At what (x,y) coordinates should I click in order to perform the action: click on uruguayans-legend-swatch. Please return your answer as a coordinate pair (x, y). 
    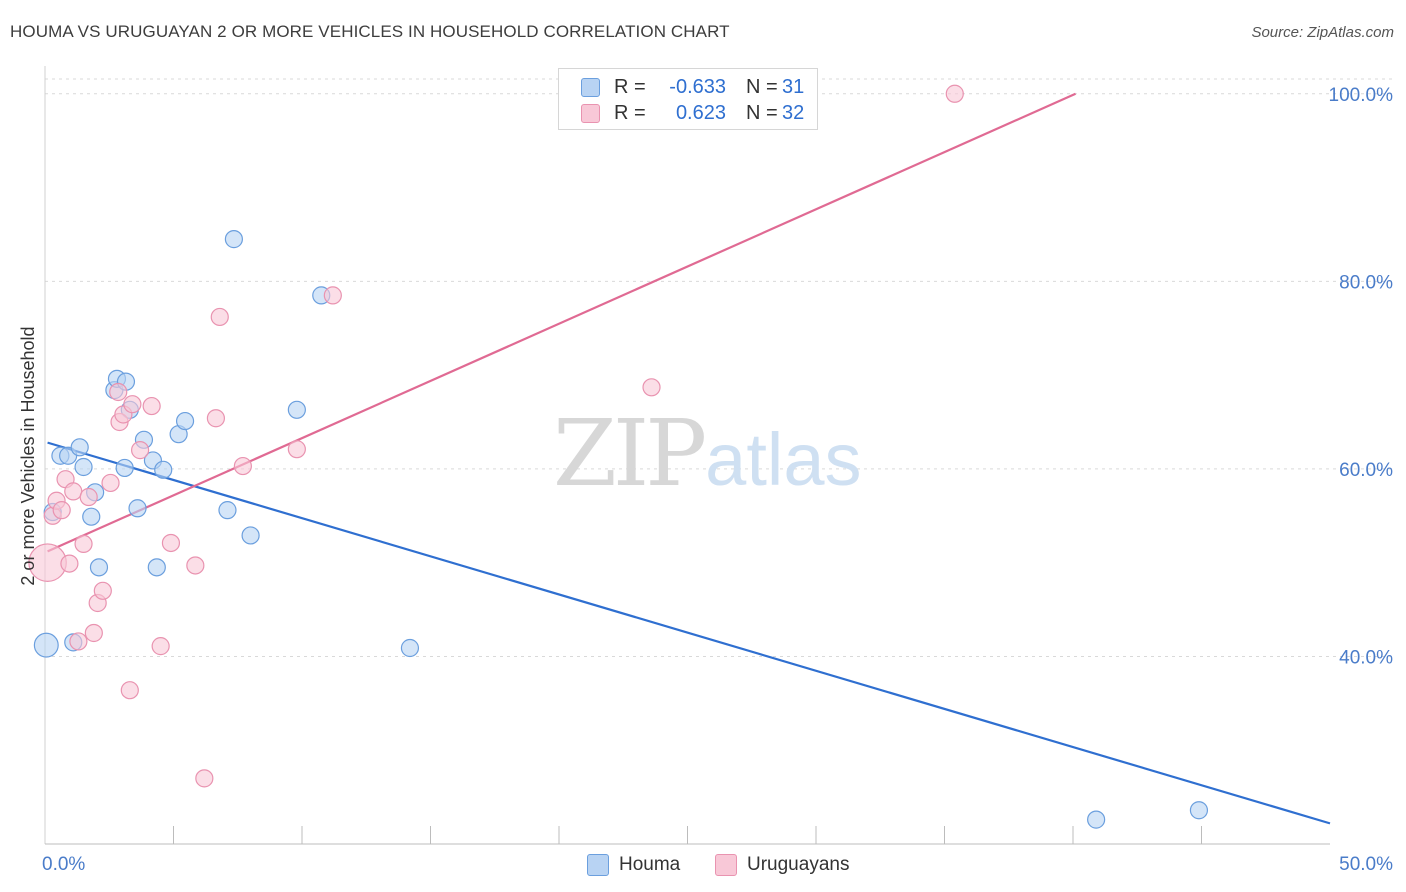
    Looking at the image, I should click on (726, 865).